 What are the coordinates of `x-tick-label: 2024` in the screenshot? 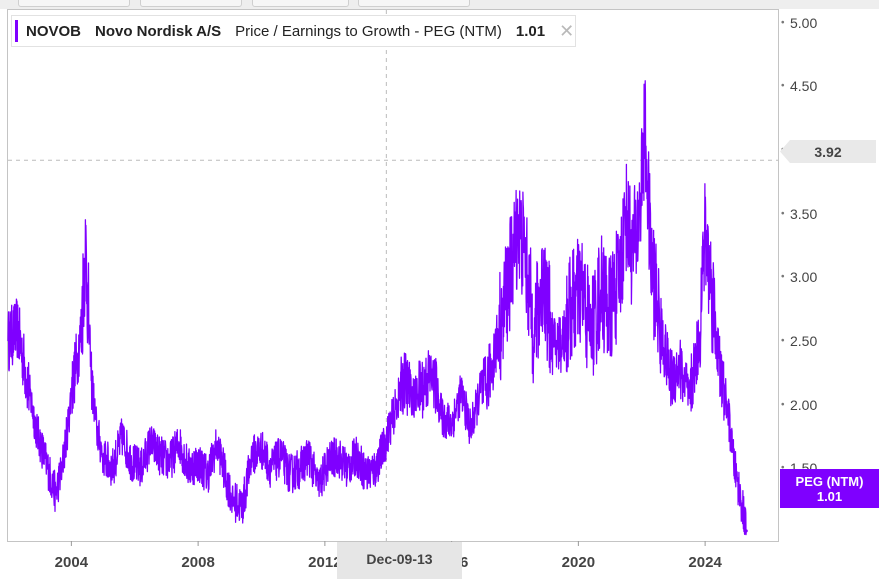 It's located at (705, 562).